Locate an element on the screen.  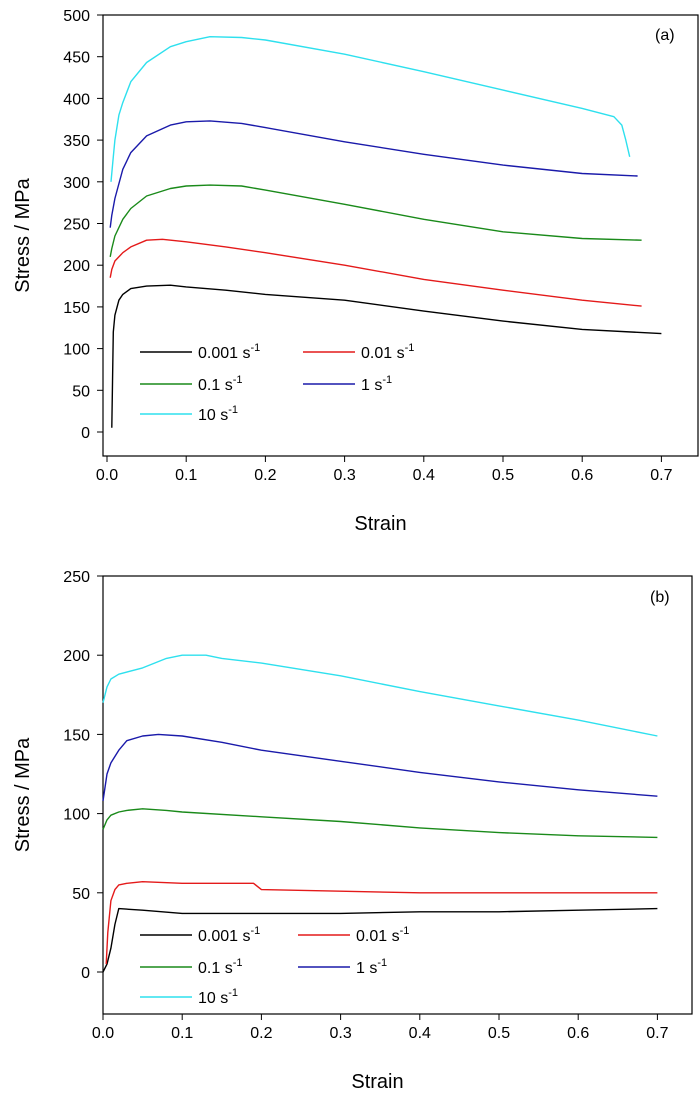
y-tick-label: 350 is located at coordinates (76, 141).